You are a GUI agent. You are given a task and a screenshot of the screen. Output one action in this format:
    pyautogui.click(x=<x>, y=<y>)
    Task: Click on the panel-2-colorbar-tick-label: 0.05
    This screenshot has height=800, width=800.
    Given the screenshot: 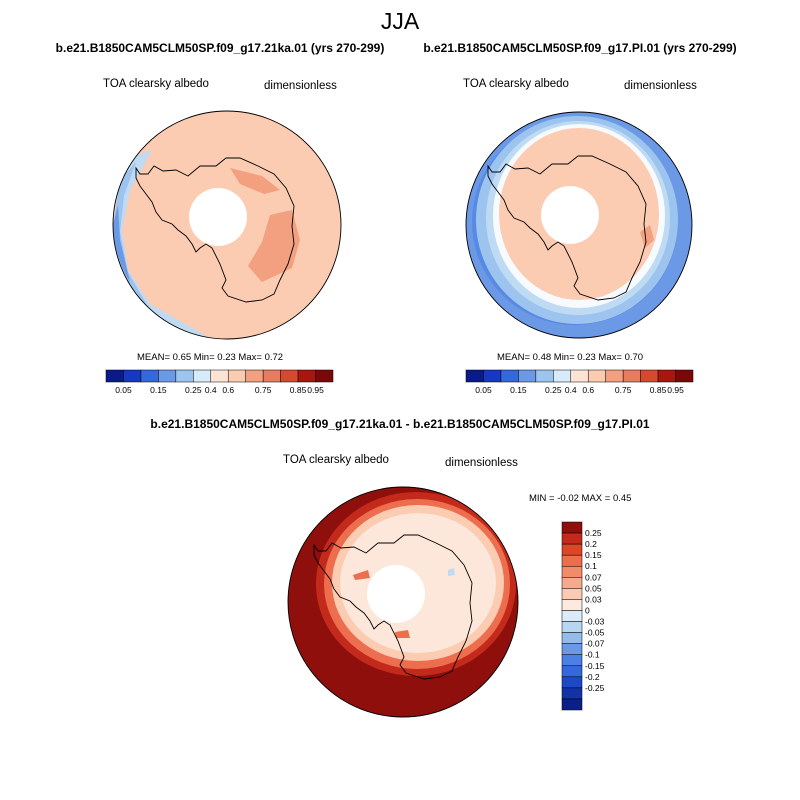 What is the action you would take?
    pyautogui.click(x=483, y=390)
    